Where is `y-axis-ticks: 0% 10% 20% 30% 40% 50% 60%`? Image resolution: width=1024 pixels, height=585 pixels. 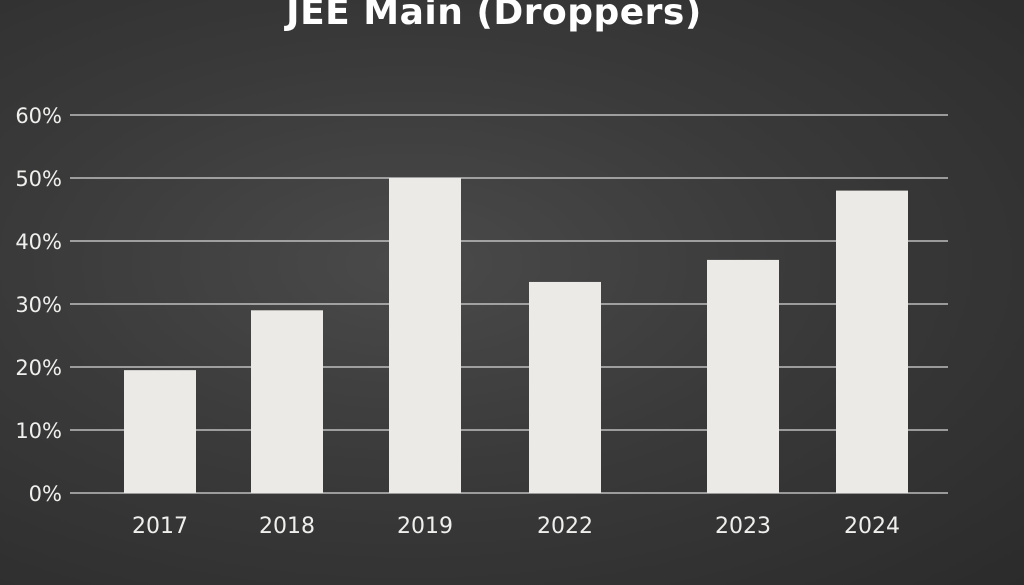
y-axis-ticks: 0% 10% 20% 30% 40% 50% 60% is located at coordinates (38, 305).